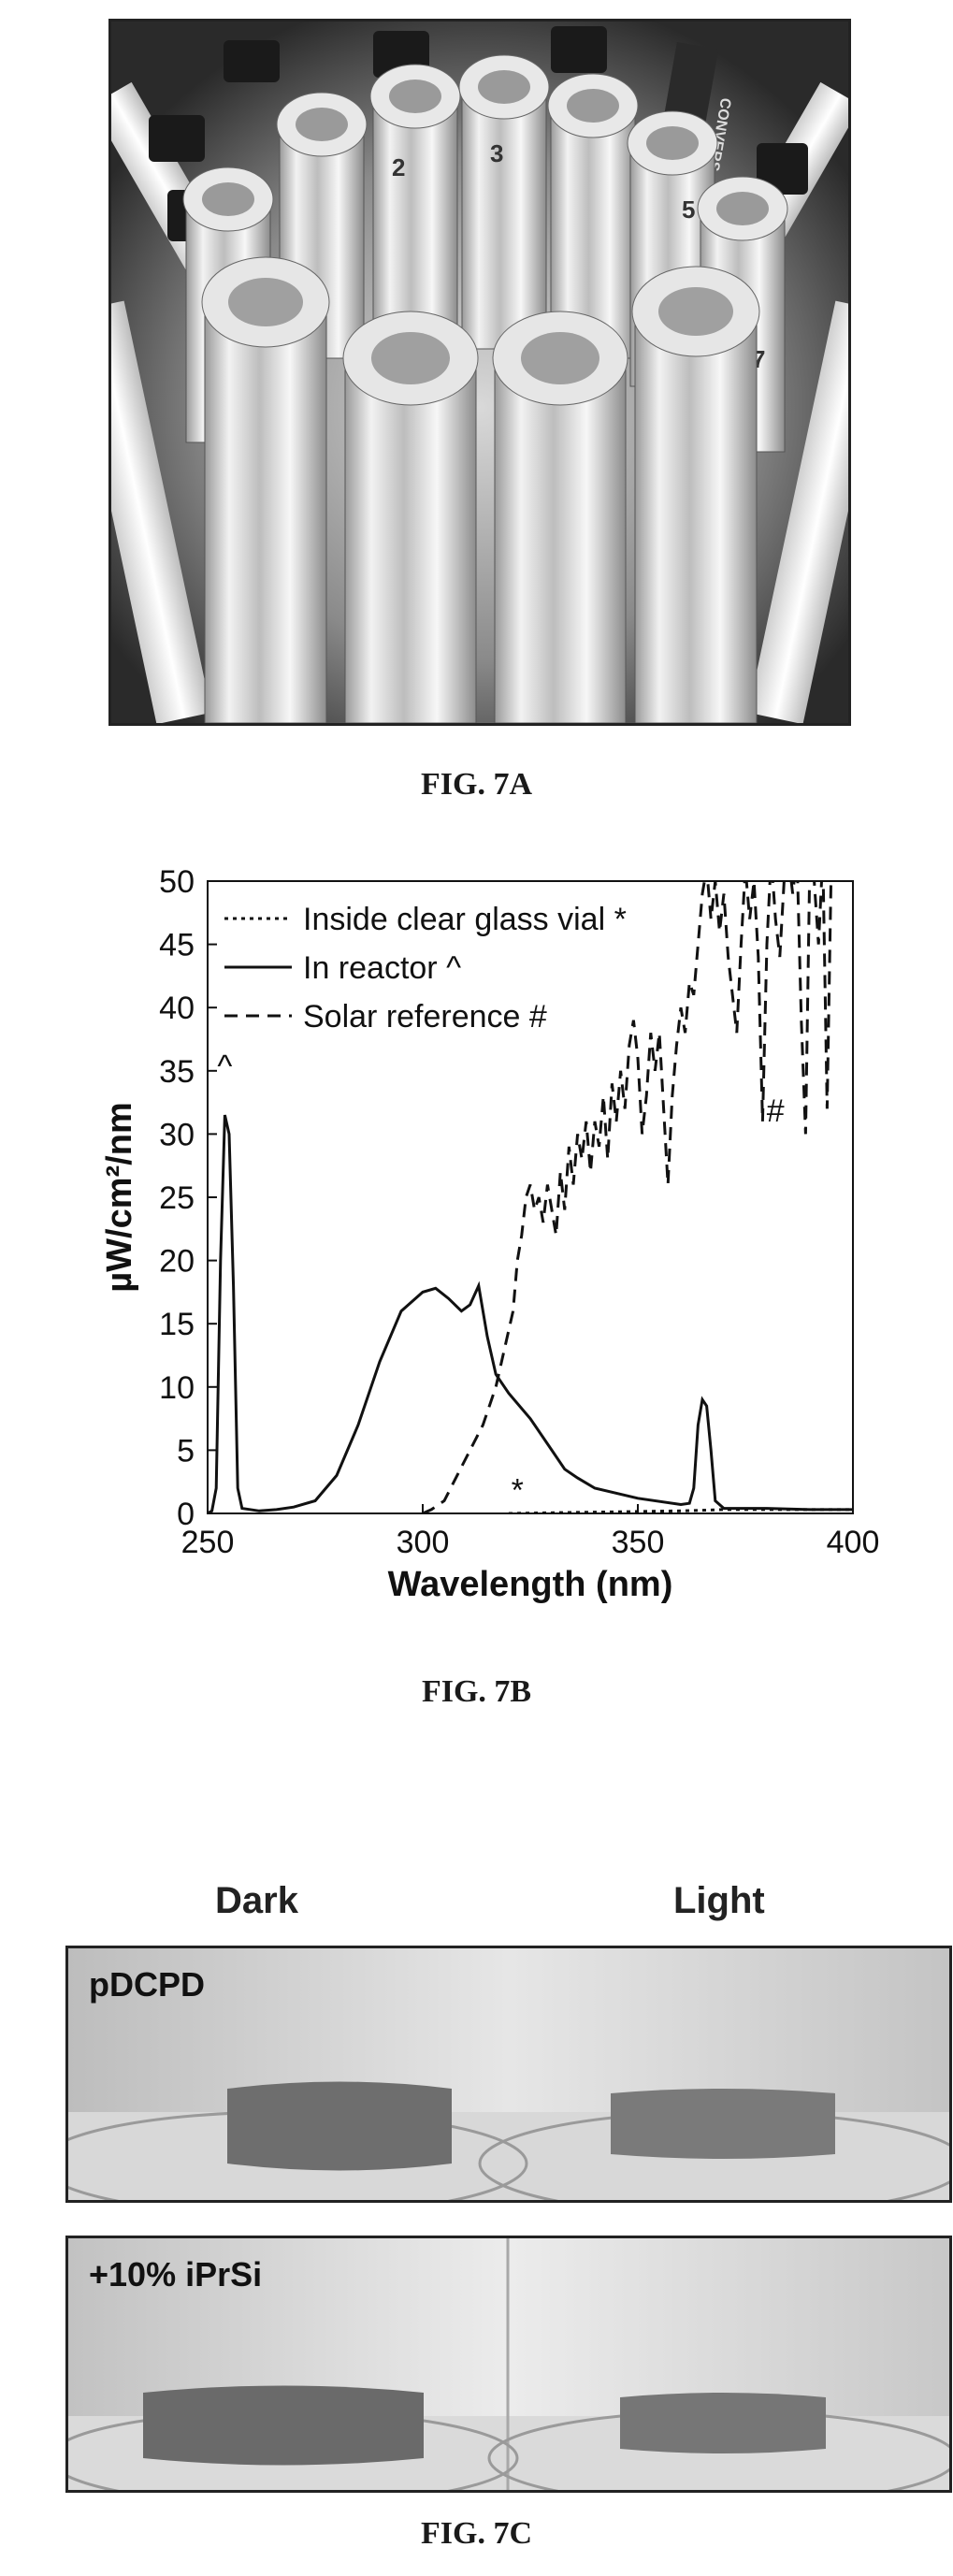  I want to click on series-annotation-1: *, so click(518, 1490).